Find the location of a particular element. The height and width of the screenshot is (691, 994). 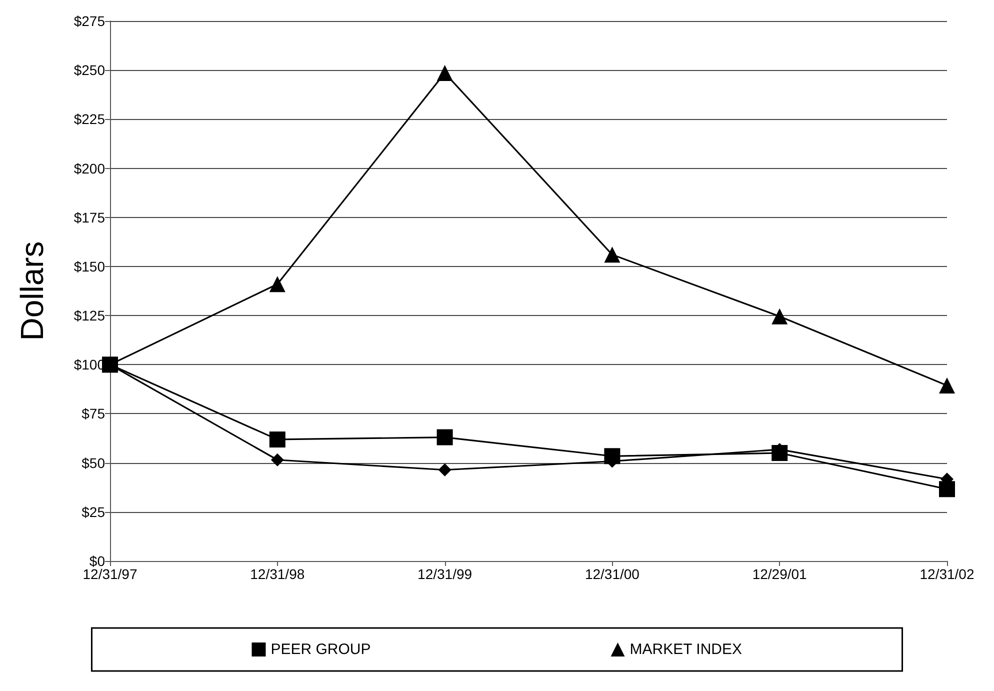

legend-label: MARKET INDEX is located at coordinates (686, 649).